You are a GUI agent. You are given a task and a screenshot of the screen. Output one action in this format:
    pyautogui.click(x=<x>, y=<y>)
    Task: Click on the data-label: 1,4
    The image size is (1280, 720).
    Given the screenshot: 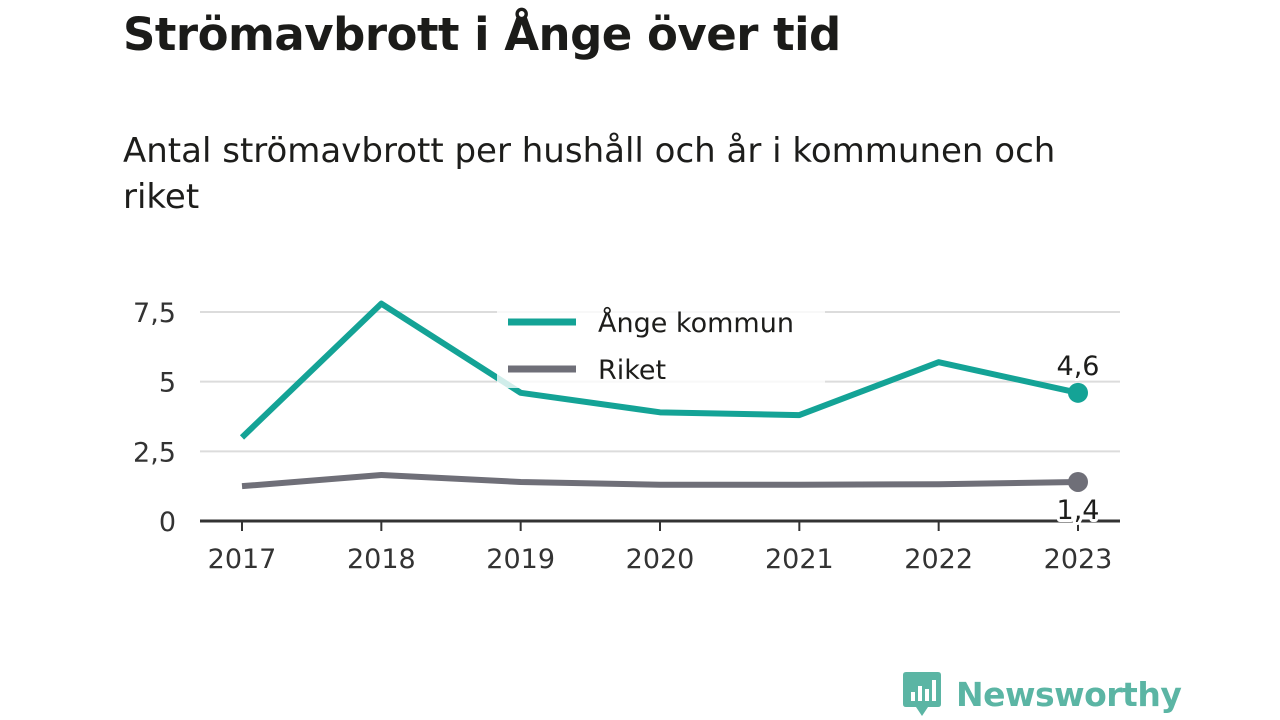 What is the action you would take?
    pyautogui.click(x=1078, y=510)
    